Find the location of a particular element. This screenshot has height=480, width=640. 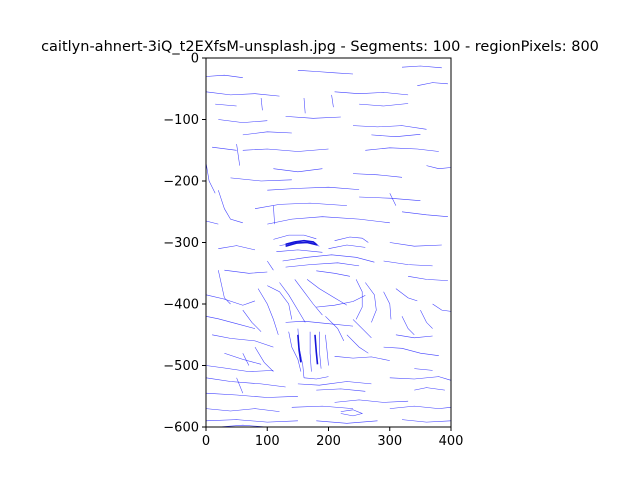

x-axis: 0 100 200 300 400 is located at coordinates (333, 438).